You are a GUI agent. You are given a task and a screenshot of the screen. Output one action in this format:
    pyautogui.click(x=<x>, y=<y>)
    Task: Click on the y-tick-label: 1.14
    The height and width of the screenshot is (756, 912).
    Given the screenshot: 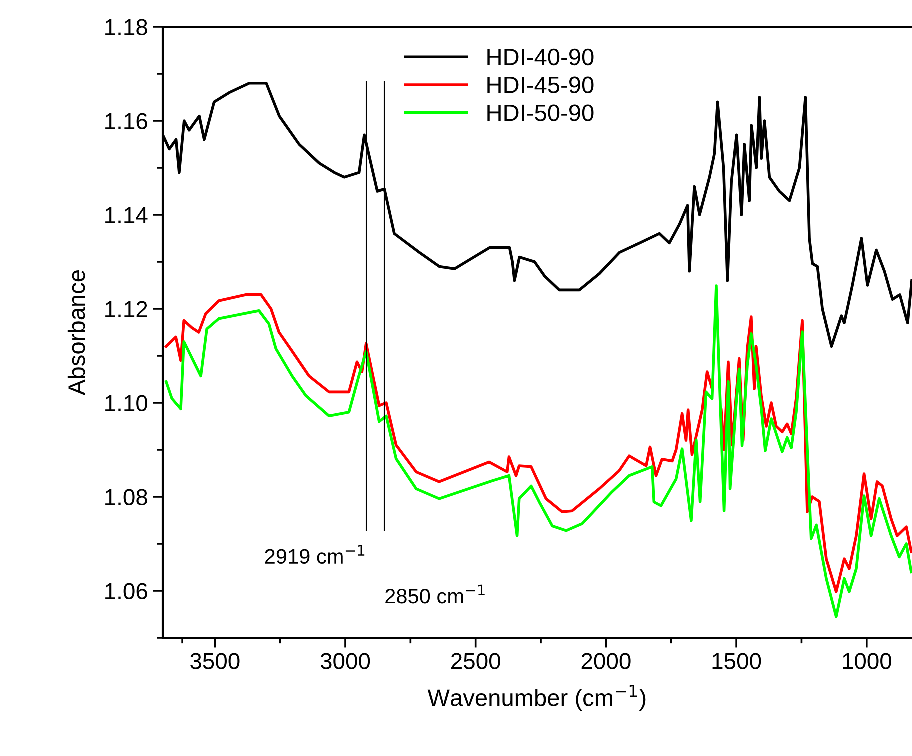 What is the action you would take?
    pyautogui.click(x=127, y=216)
    